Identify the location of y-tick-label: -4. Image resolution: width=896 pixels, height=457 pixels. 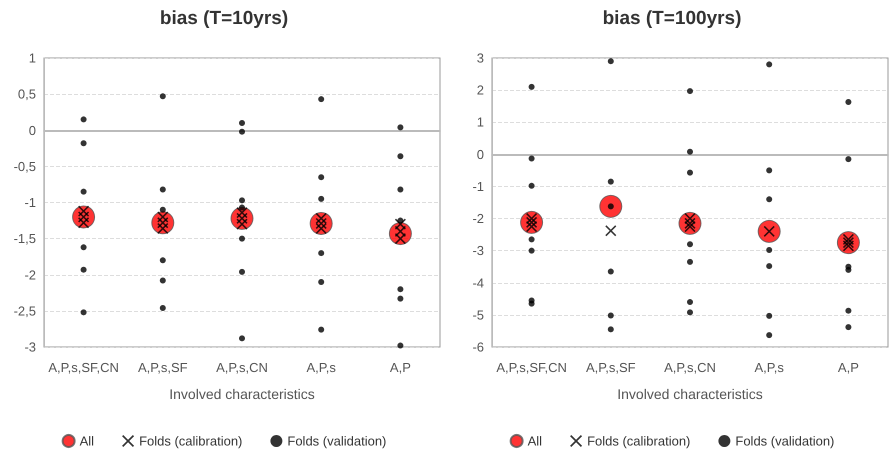
(478, 282).